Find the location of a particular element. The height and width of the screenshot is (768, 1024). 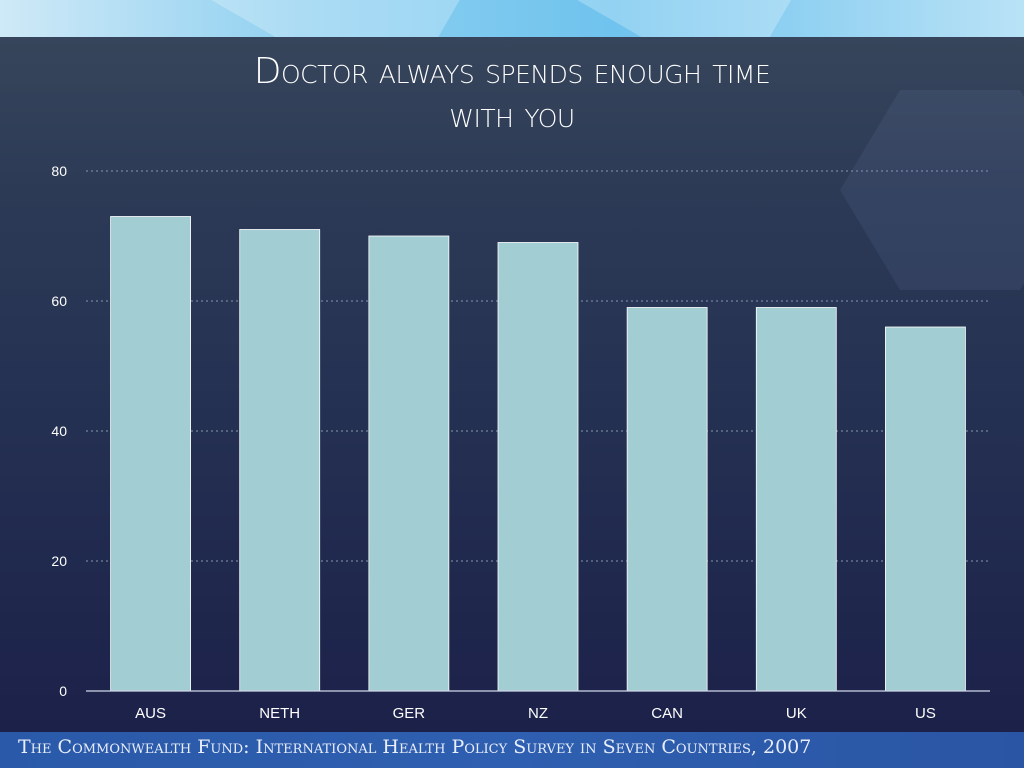

bar-nz is located at coordinates (538, 467).